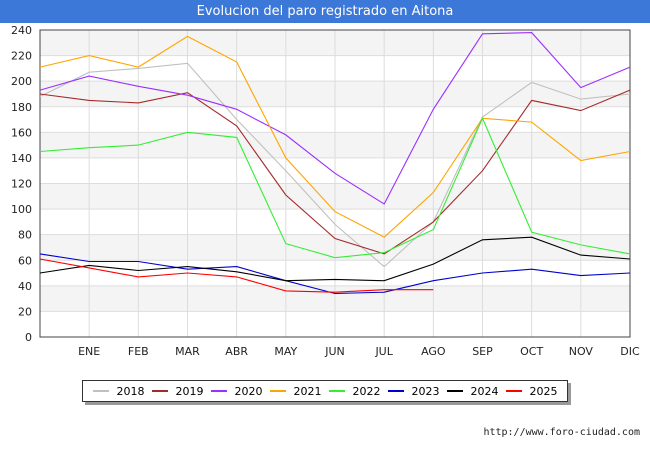 This screenshot has width=650, height=450. I want to click on x-tick-label: SEP, so click(482, 351).